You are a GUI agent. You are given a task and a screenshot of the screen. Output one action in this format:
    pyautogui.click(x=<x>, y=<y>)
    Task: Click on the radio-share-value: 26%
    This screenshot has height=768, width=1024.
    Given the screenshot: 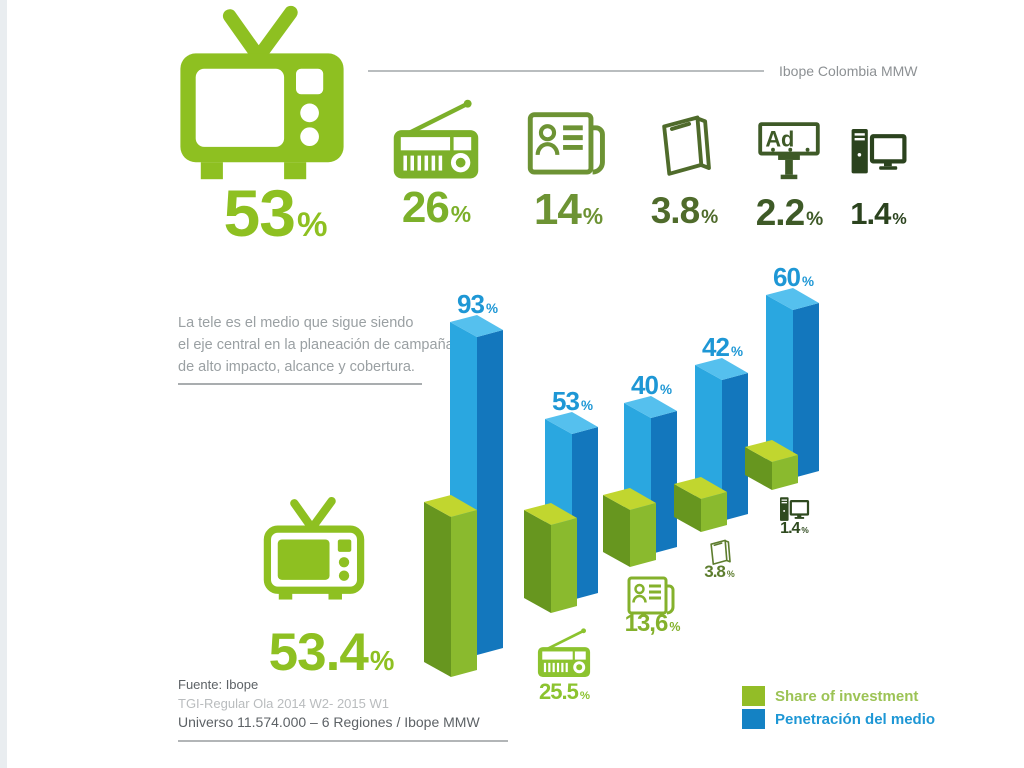 What is the action you would take?
    pyautogui.click(x=436, y=207)
    